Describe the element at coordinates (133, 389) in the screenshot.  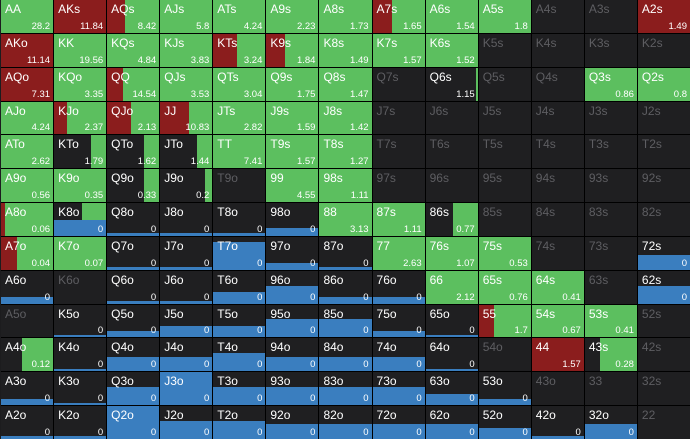
I see `hand-cell: Q3o 0` at that location.